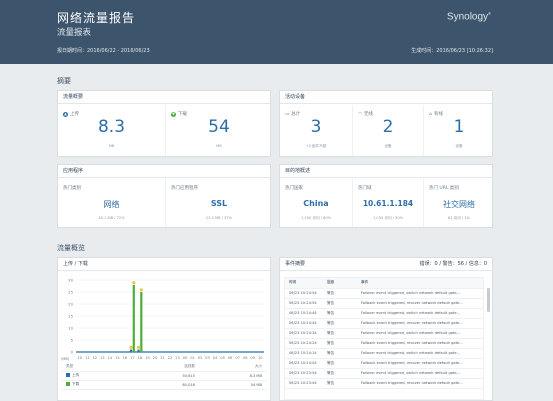 The image size is (553, 401). Describe the element at coordinates (304, 373) in the screenshot. I see `event-time: 06/23 10:23:54` at that location.